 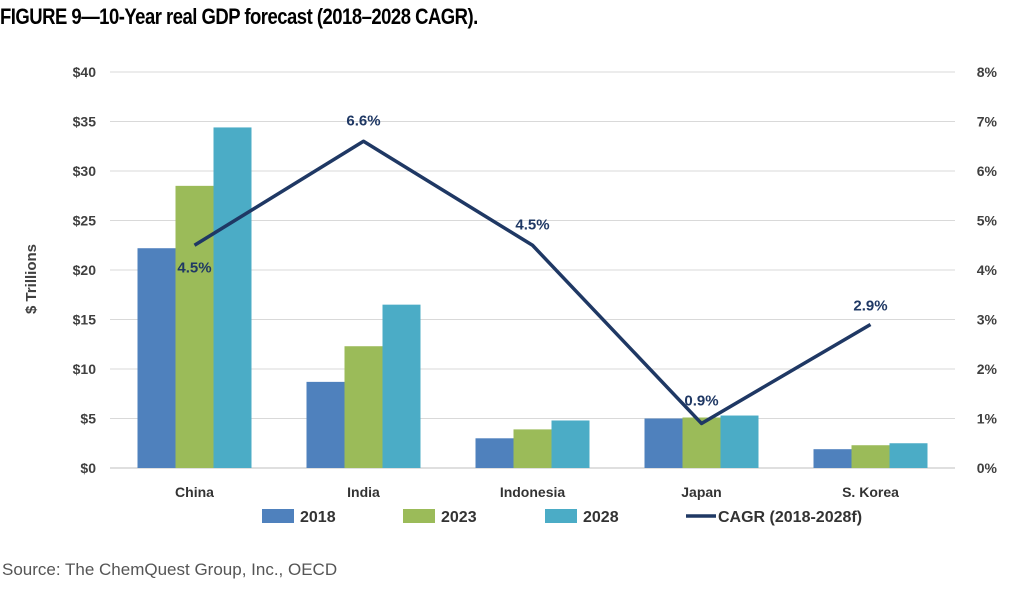 I want to click on y-axis-title: $ Trillions, so click(x=31, y=279).